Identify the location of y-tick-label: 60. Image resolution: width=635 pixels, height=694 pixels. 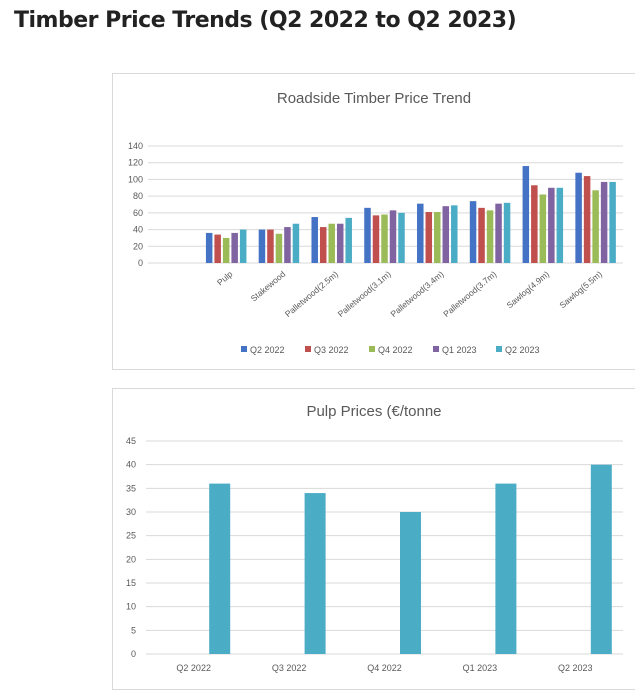
(138, 213).